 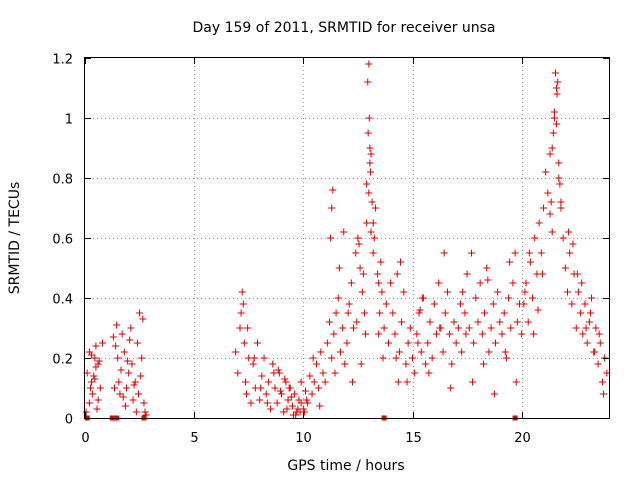 I want to click on x-tick-label: 15, so click(x=413, y=438).